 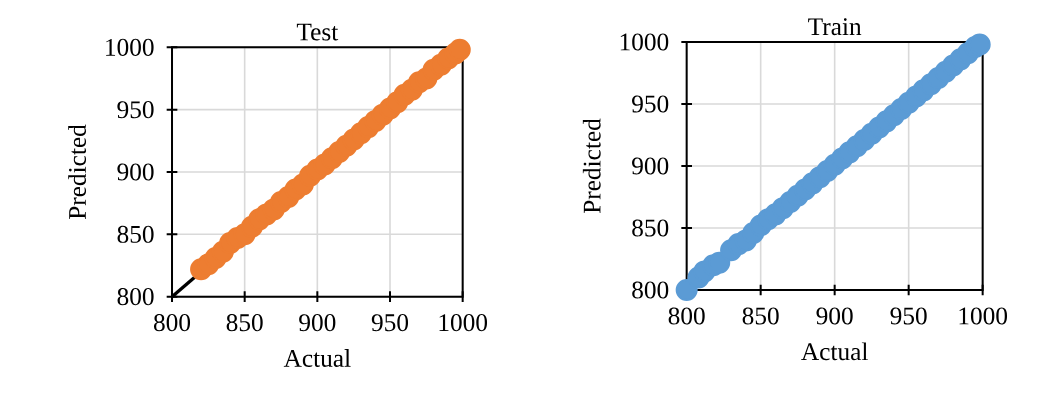 I want to click on chart-title: Train, so click(x=835, y=27).